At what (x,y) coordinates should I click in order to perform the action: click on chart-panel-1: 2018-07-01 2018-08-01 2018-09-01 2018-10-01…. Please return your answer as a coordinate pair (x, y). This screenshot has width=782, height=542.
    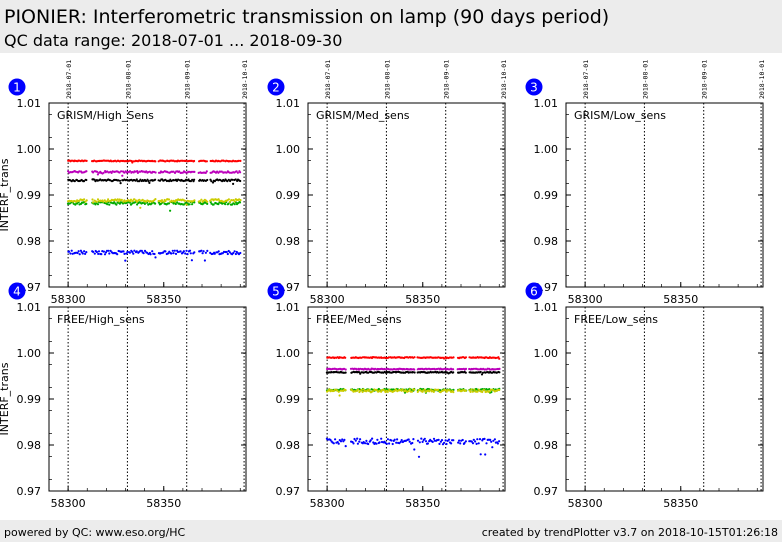
    Looking at the image, I should click on (124, 183).